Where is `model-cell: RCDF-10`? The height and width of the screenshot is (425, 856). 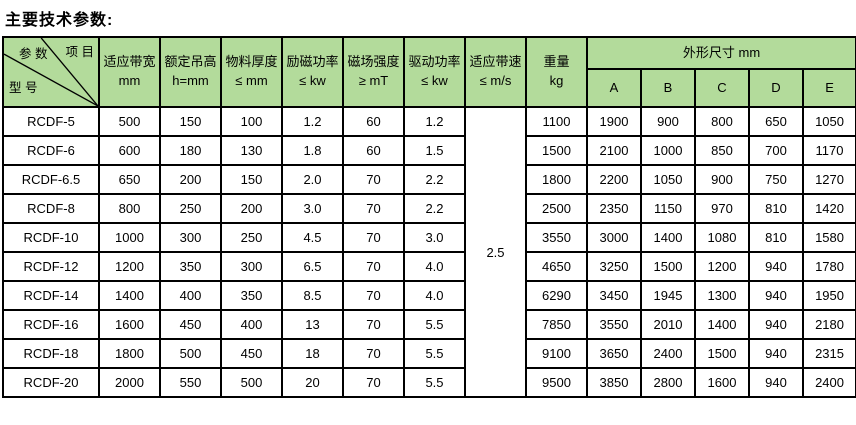
model-cell: RCDF-10 is located at coordinates (51, 237).